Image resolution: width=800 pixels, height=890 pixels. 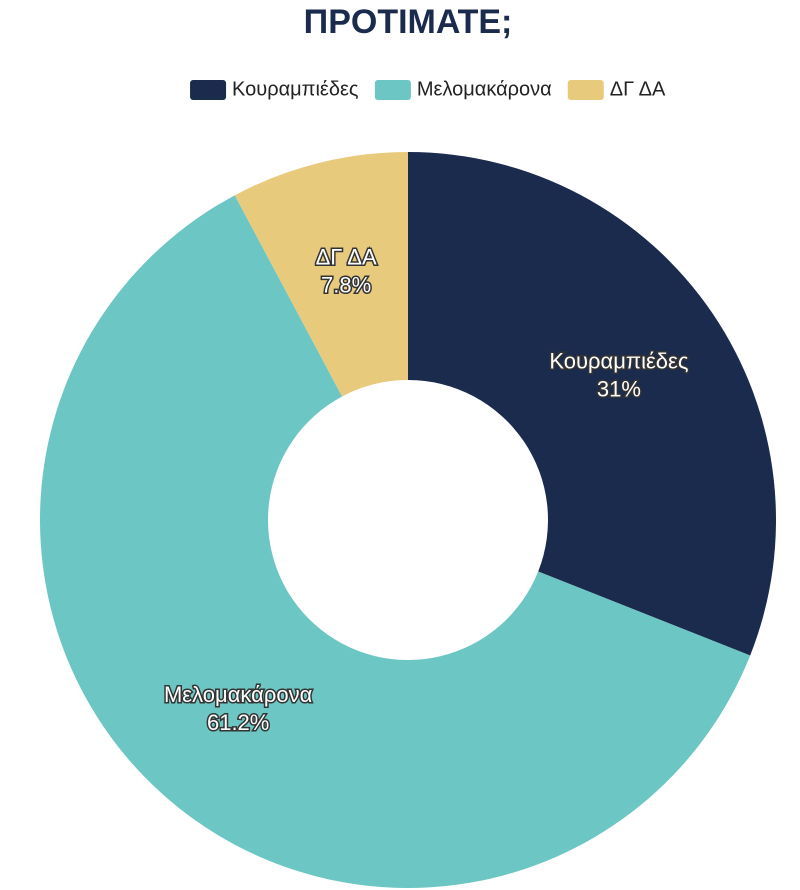 I want to click on slice-label: Μελομακάρονα, so click(x=238, y=694).